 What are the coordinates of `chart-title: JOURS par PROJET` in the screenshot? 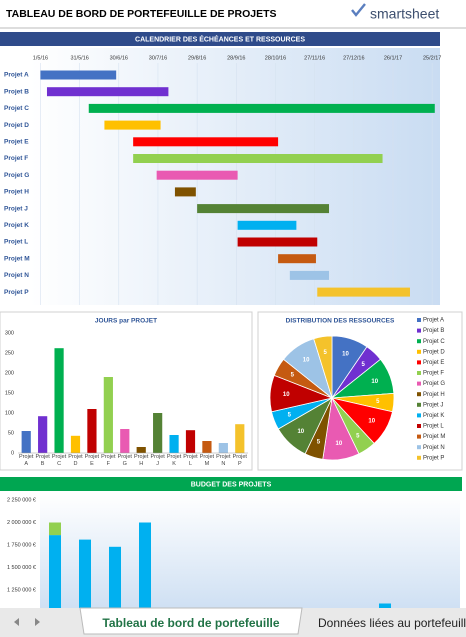 It's located at (126, 321).